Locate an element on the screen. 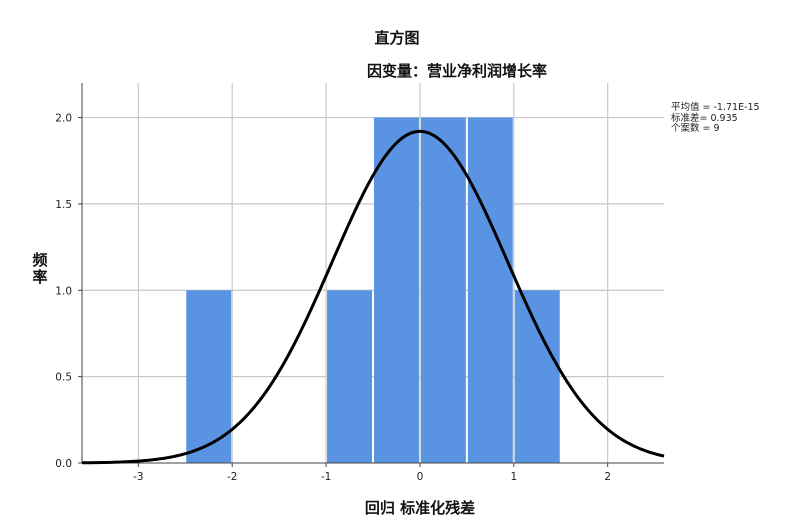 Image resolution: width=794 pixels, height=524 pixels. y-tick-label: 0.0 is located at coordinates (63, 464).